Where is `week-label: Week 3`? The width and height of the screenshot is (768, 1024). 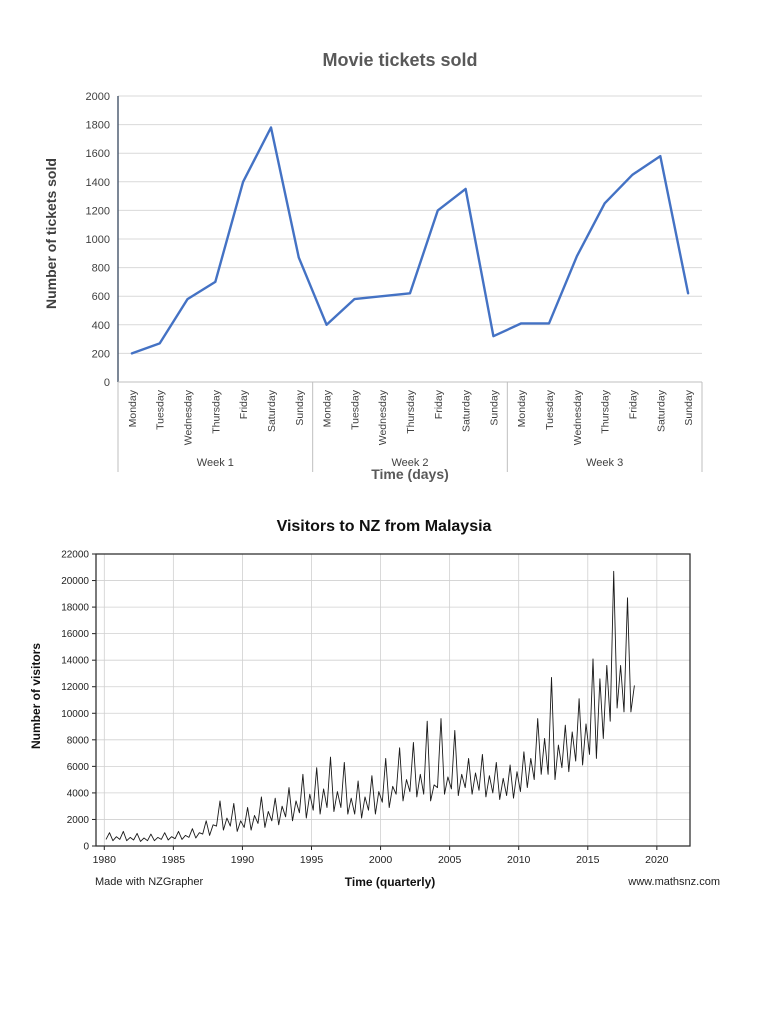
week-label: Week 3 is located at coordinates (604, 463).